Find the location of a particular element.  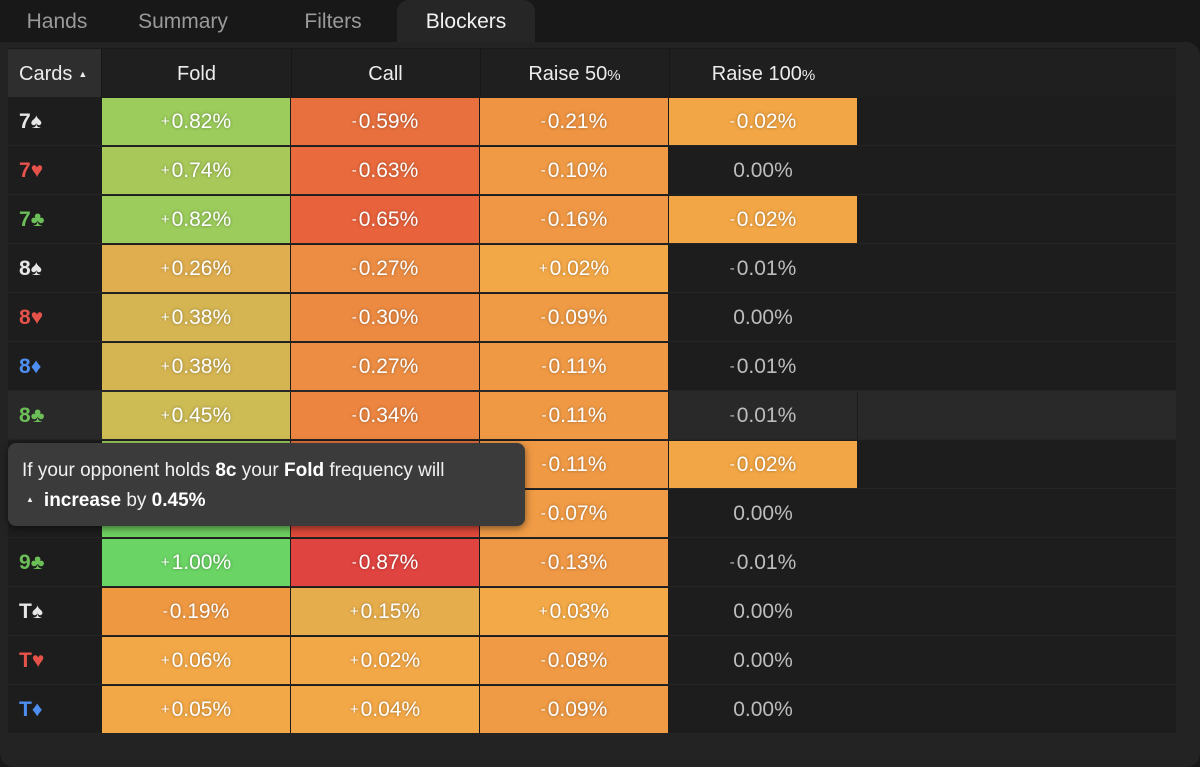

call-cell: -0.59% is located at coordinates (385, 121).